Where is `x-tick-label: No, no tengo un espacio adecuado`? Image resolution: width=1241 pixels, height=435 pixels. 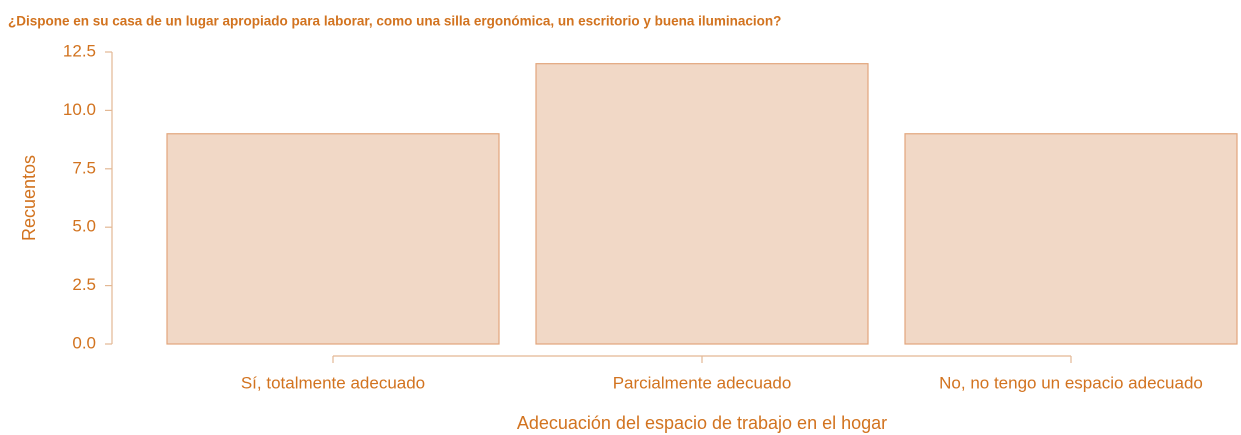 x-tick-label: No, no tengo un espacio adecuado is located at coordinates (1071, 382).